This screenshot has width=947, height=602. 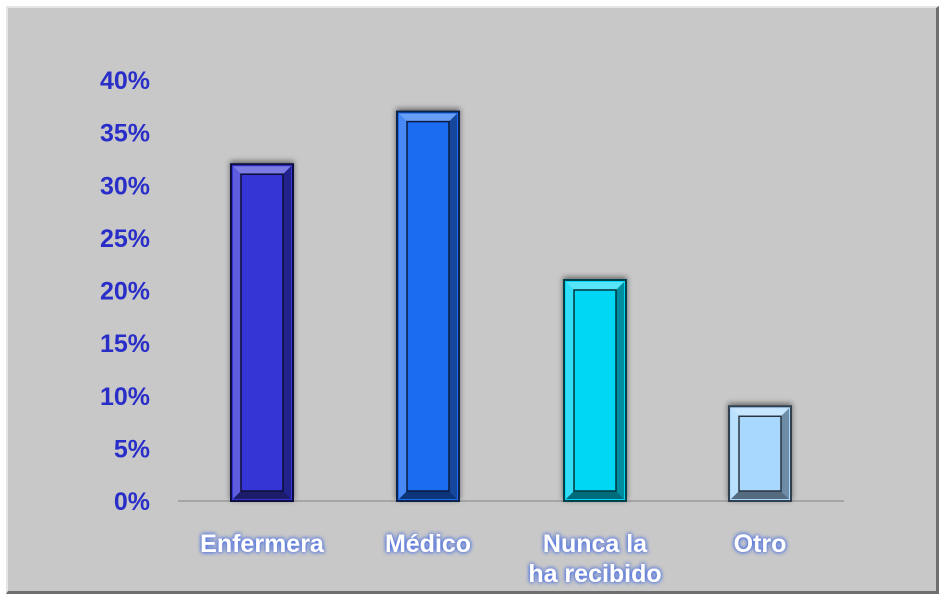 I want to click on y-tick-label: 15%, so click(x=125, y=344).